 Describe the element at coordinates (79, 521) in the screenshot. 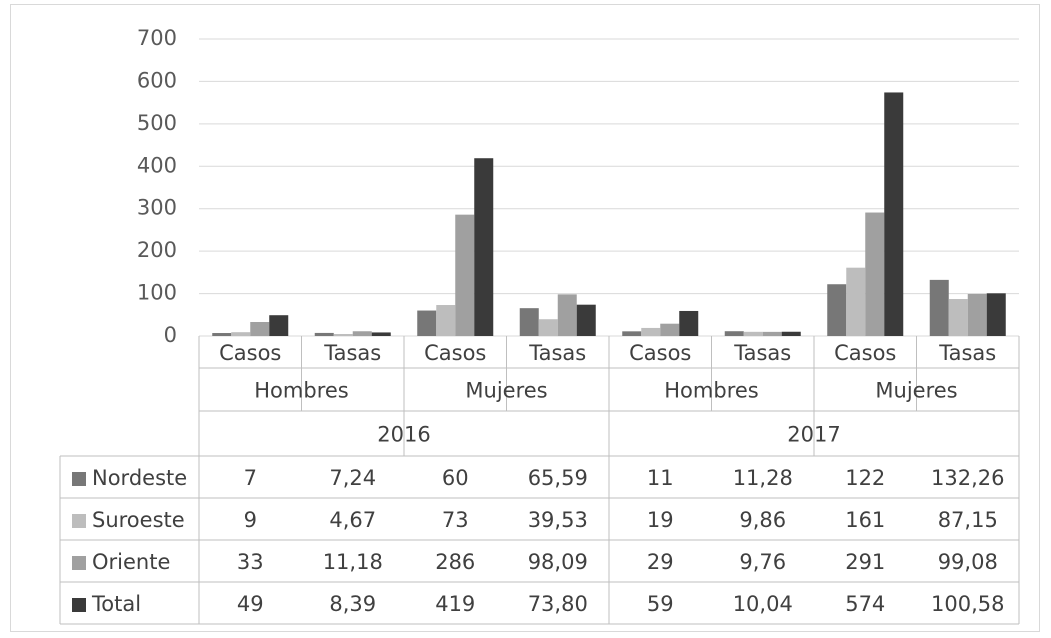

I see `legend-key-suroeste` at that location.